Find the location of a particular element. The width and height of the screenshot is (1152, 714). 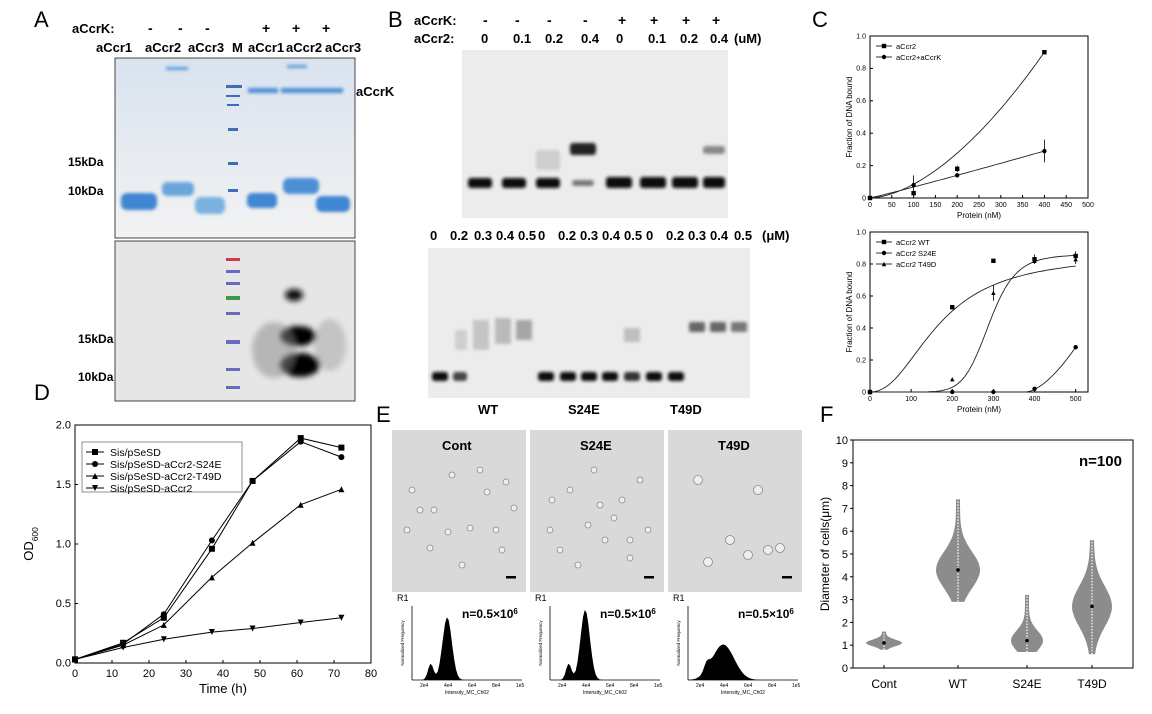

F-ylabel: Diameter of cells(μm) is located at coordinates (825, 554).